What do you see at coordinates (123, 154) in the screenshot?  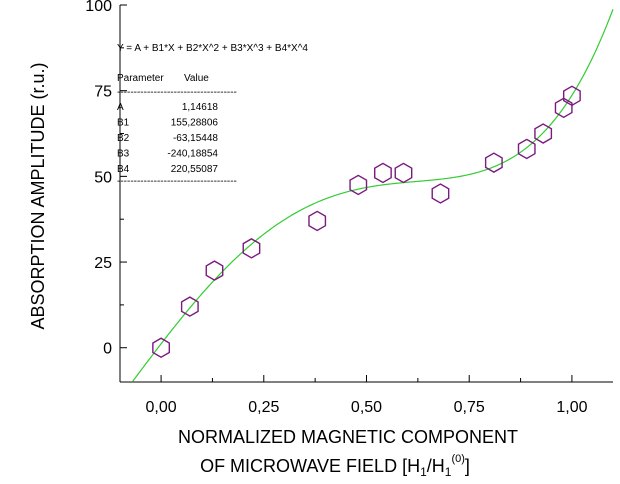 I see `fit-param-name: B3` at bounding box center [123, 154].